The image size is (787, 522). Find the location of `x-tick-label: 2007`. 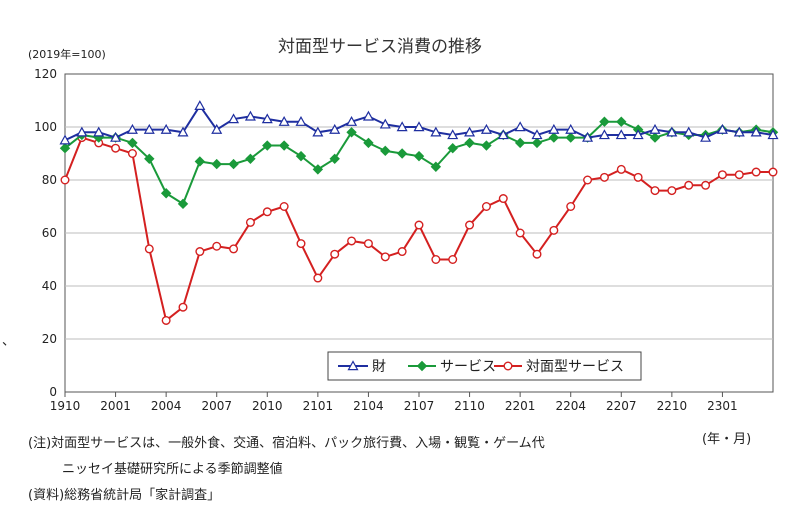

x-tick-label: 2007 is located at coordinates (216, 406).